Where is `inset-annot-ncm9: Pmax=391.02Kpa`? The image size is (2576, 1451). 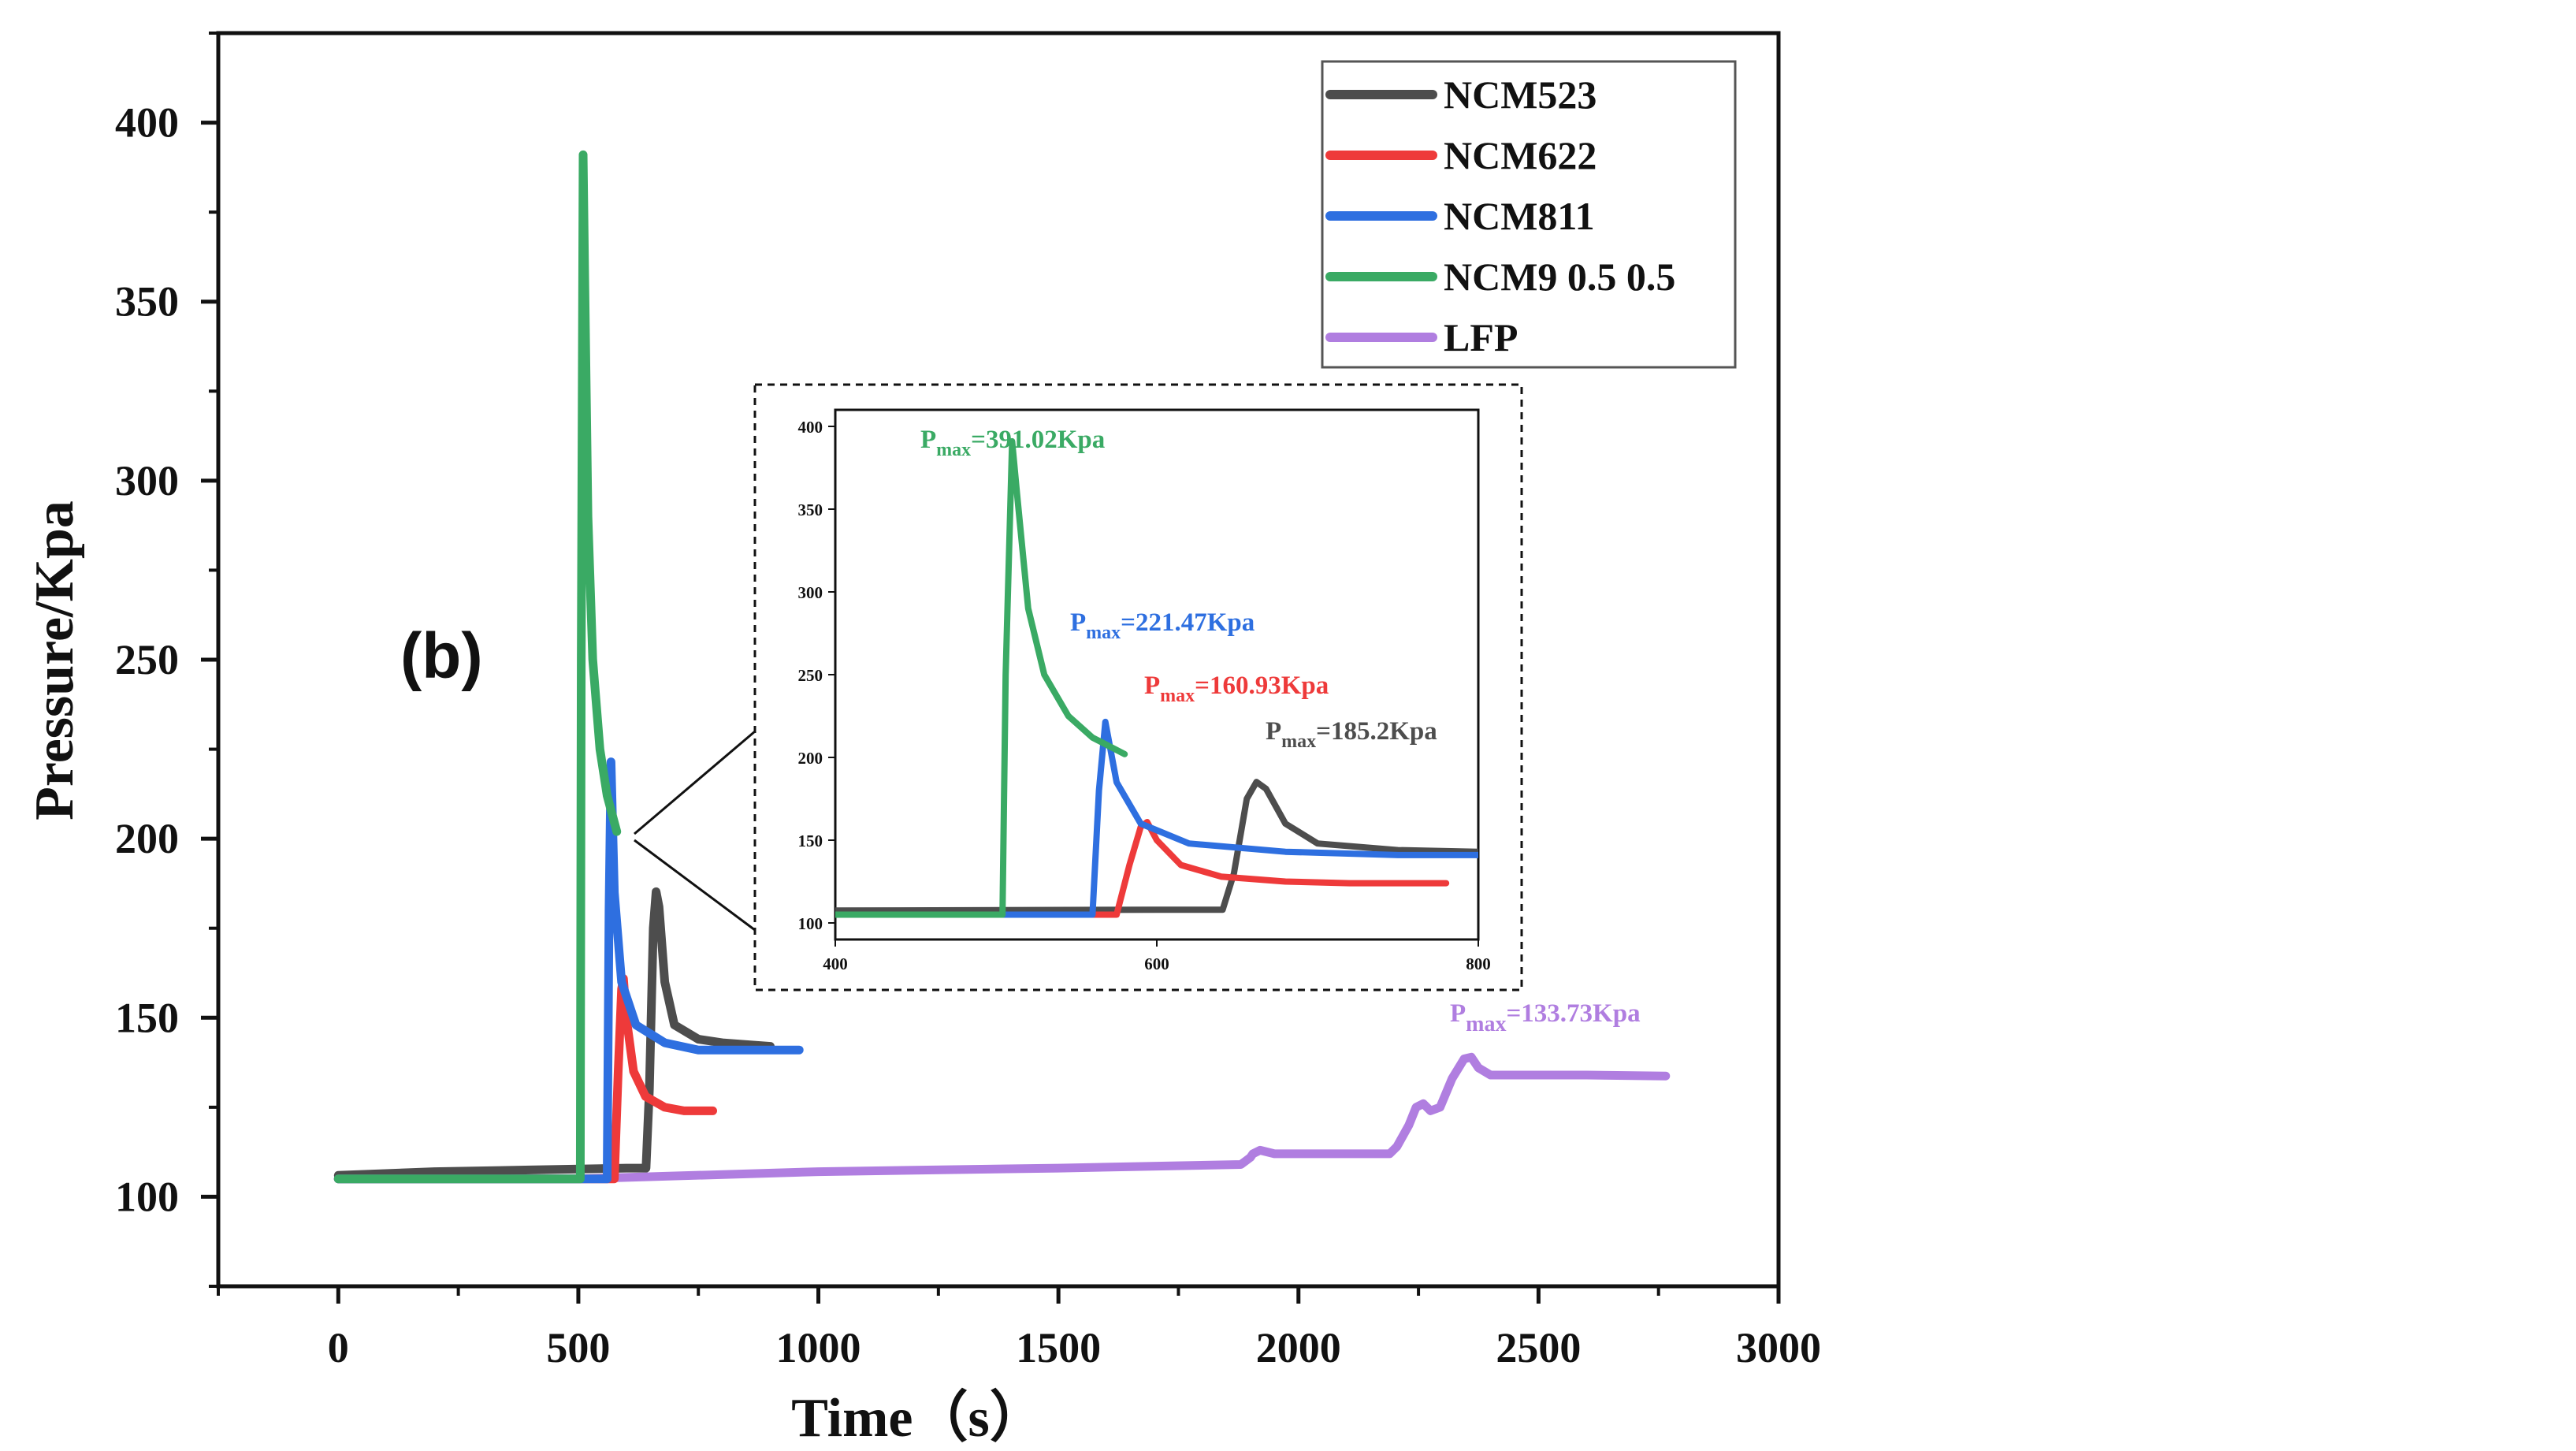
inset-annot-ncm9: Pmax=391.02Kpa is located at coordinates (1012, 443).